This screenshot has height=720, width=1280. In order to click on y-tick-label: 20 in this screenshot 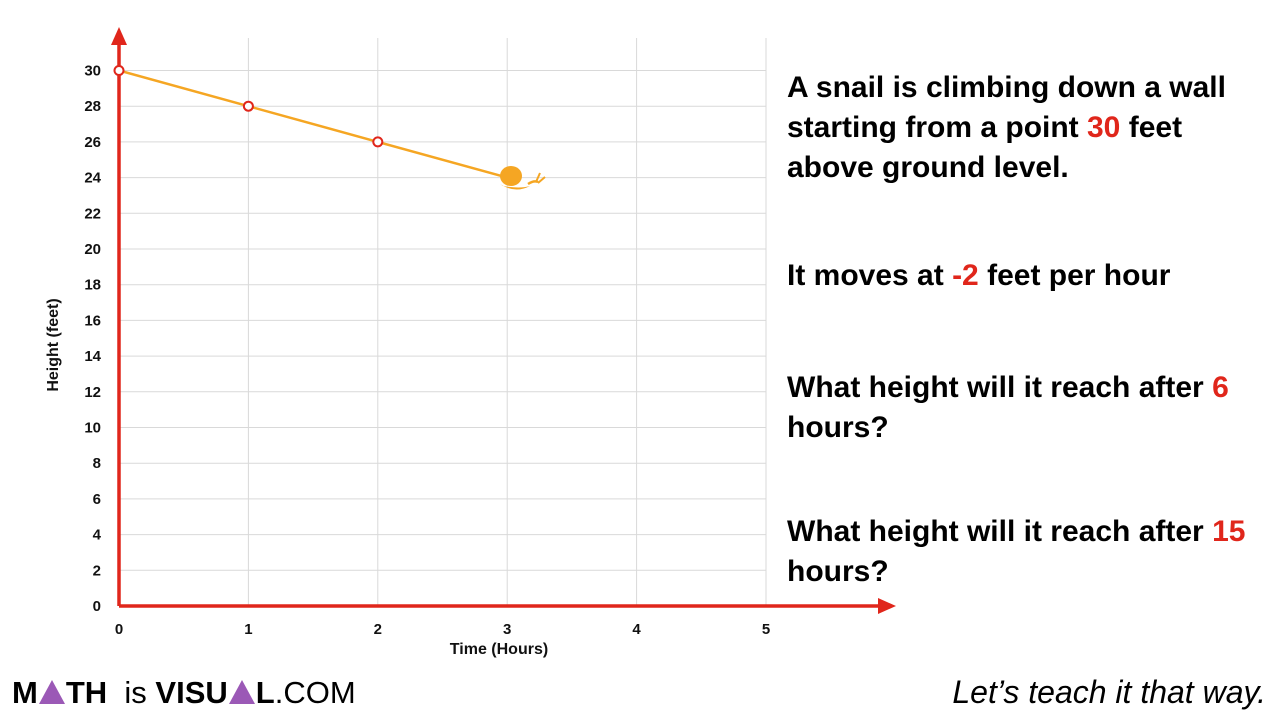, I will do `click(92, 249)`.